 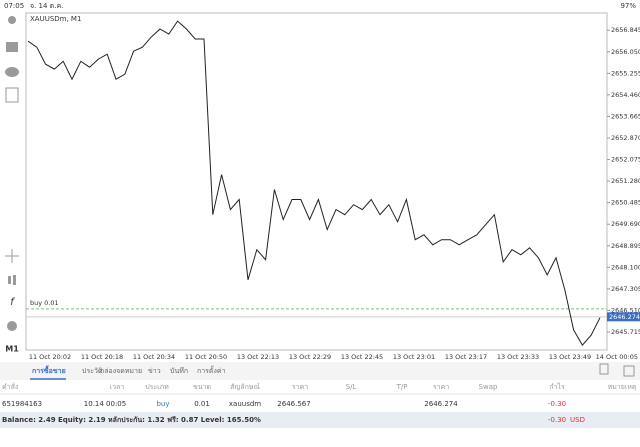 What do you see at coordinates (105, 404) in the screenshot?
I see `cell: 10.14 00:05` at bounding box center [105, 404].